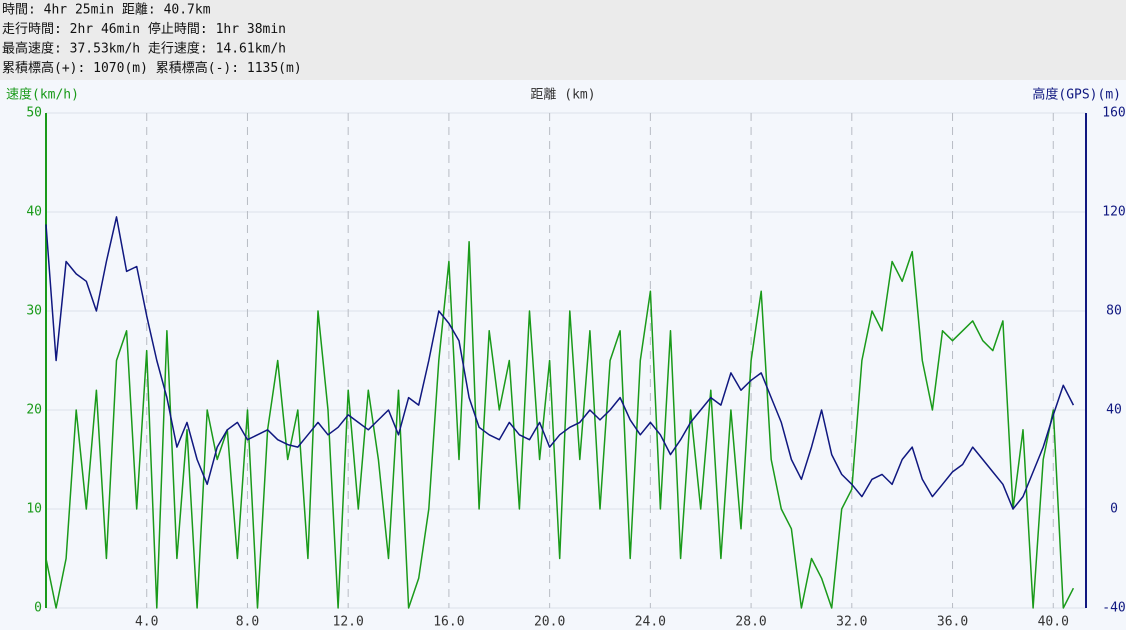 Image resolution: width=1126 pixels, height=630 pixels. I want to click on y-tick-label: 30, so click(34, 311).